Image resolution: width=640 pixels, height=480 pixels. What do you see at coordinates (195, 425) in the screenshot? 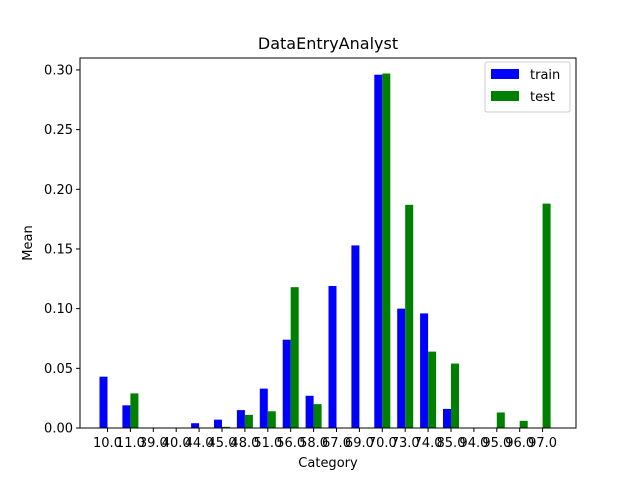
I see `bar-train-44.0` at bounding box center [195, 425].